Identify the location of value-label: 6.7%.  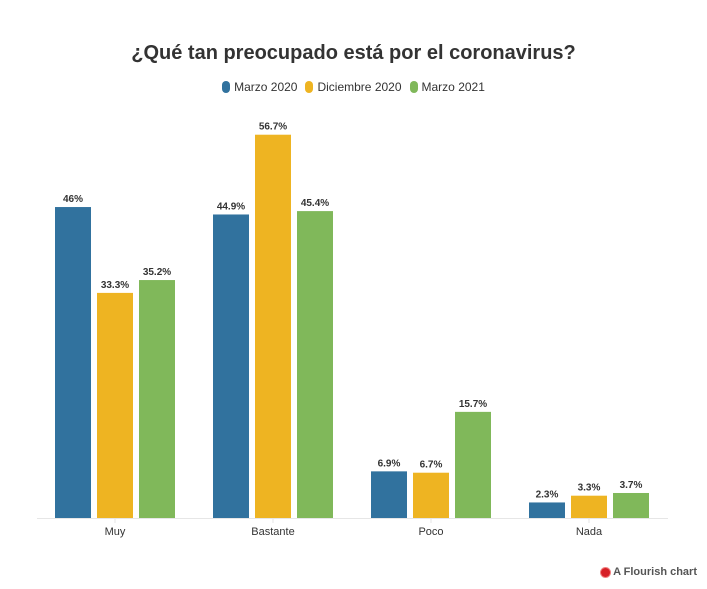
(431, 465).